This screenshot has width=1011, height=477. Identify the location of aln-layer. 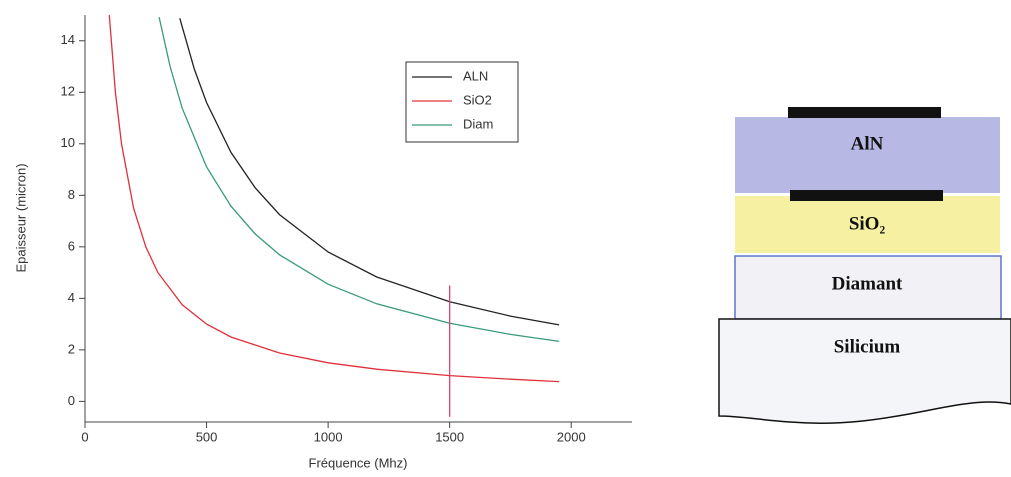
(867, 155).